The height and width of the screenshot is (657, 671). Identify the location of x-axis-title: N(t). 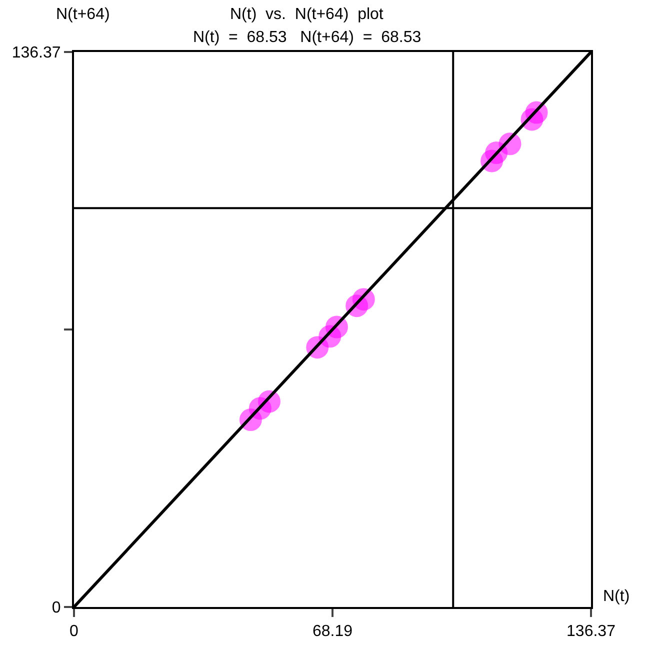
(616, 596).